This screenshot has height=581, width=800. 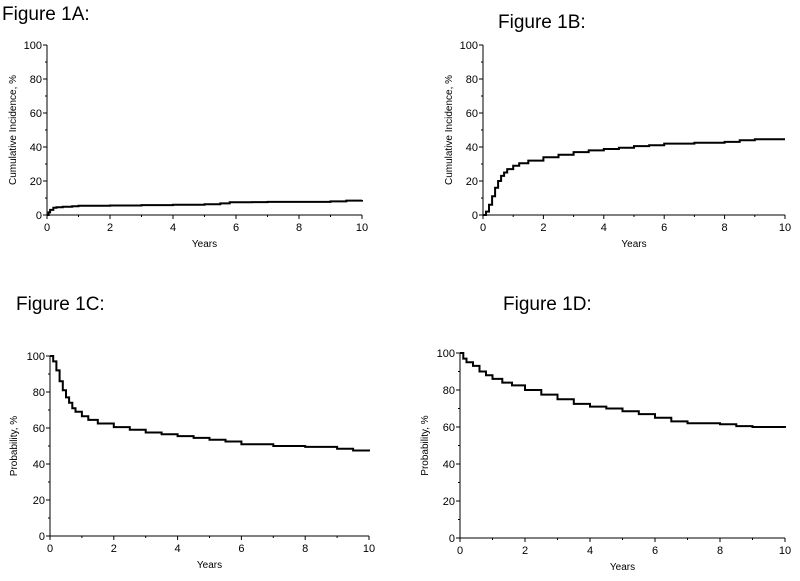 I want to click on figure-1d-title: Figure 1D:, so click(x=547, y=304).